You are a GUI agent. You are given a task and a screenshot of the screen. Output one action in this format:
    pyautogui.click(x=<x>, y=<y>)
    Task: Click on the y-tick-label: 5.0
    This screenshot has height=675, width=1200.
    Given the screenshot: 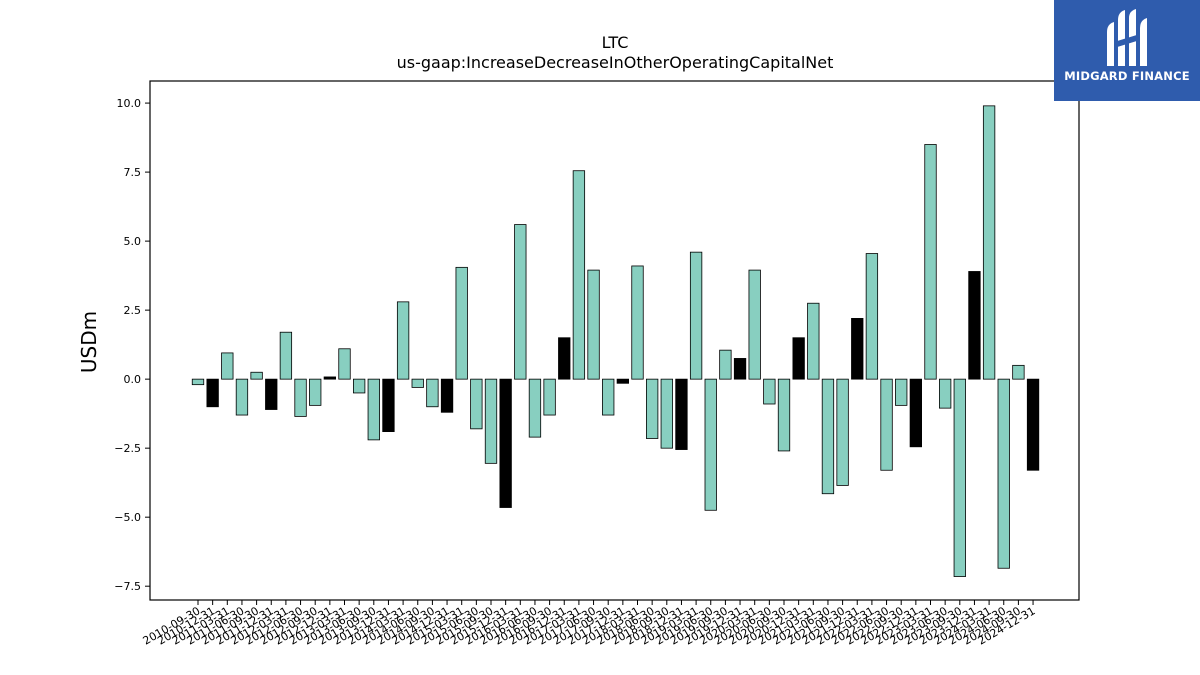 What is the action you would take?
    pyautogui.click(x=133, y=241)
    